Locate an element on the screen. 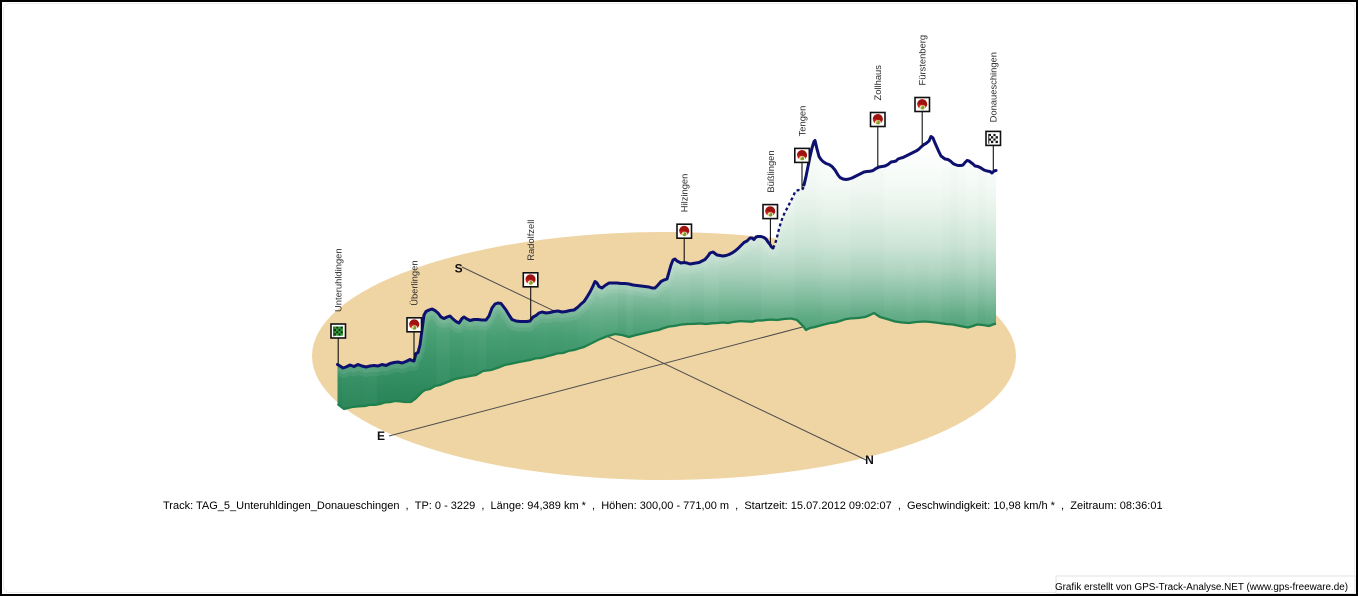 Image resolution: width=1358 pixels, height=596 pixels. svg-text: Büßlingen is located at coordinates (770, 171).